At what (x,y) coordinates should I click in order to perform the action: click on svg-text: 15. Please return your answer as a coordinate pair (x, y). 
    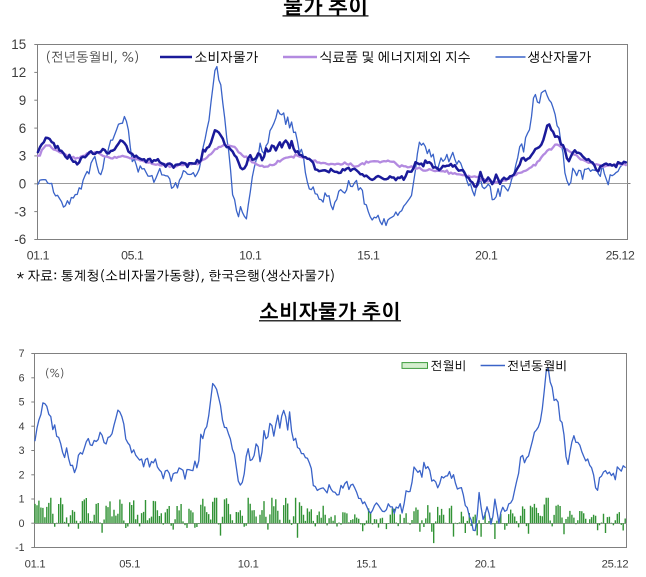
    Looking at the image, I should click on (18, 44).